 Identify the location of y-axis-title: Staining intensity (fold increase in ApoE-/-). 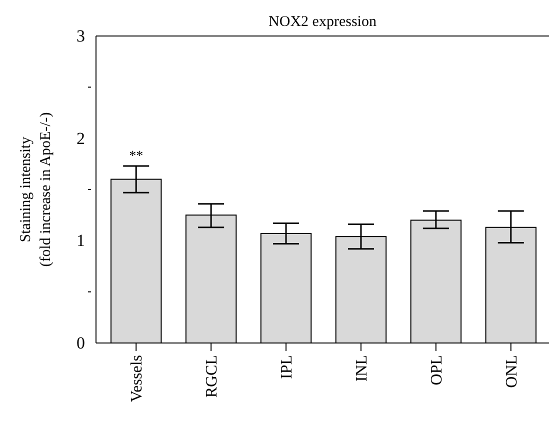
(36, 189).